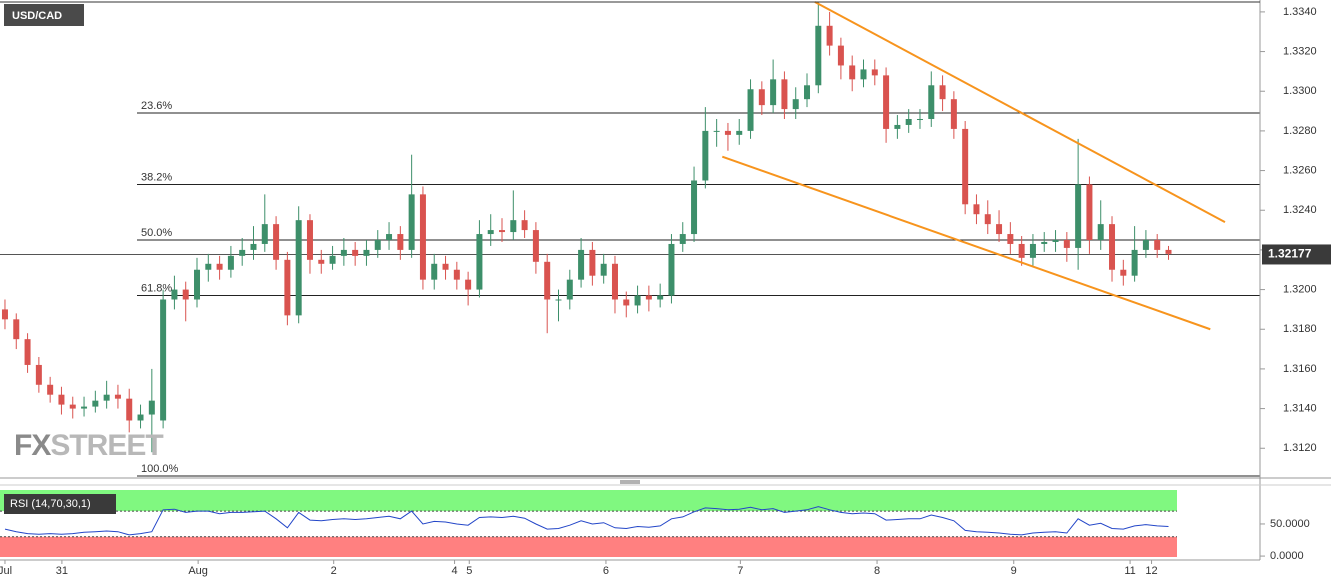 The height and width of the screenshot is (583, 1331). I want to click on resize-handle, so click(630, 482).